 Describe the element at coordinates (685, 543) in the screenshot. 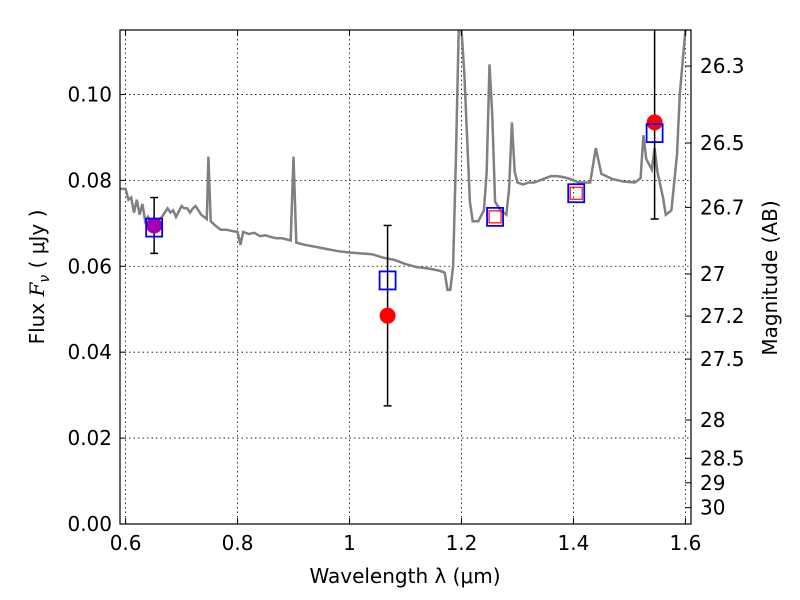

I see `x-tick-label: 1.6` at that location.